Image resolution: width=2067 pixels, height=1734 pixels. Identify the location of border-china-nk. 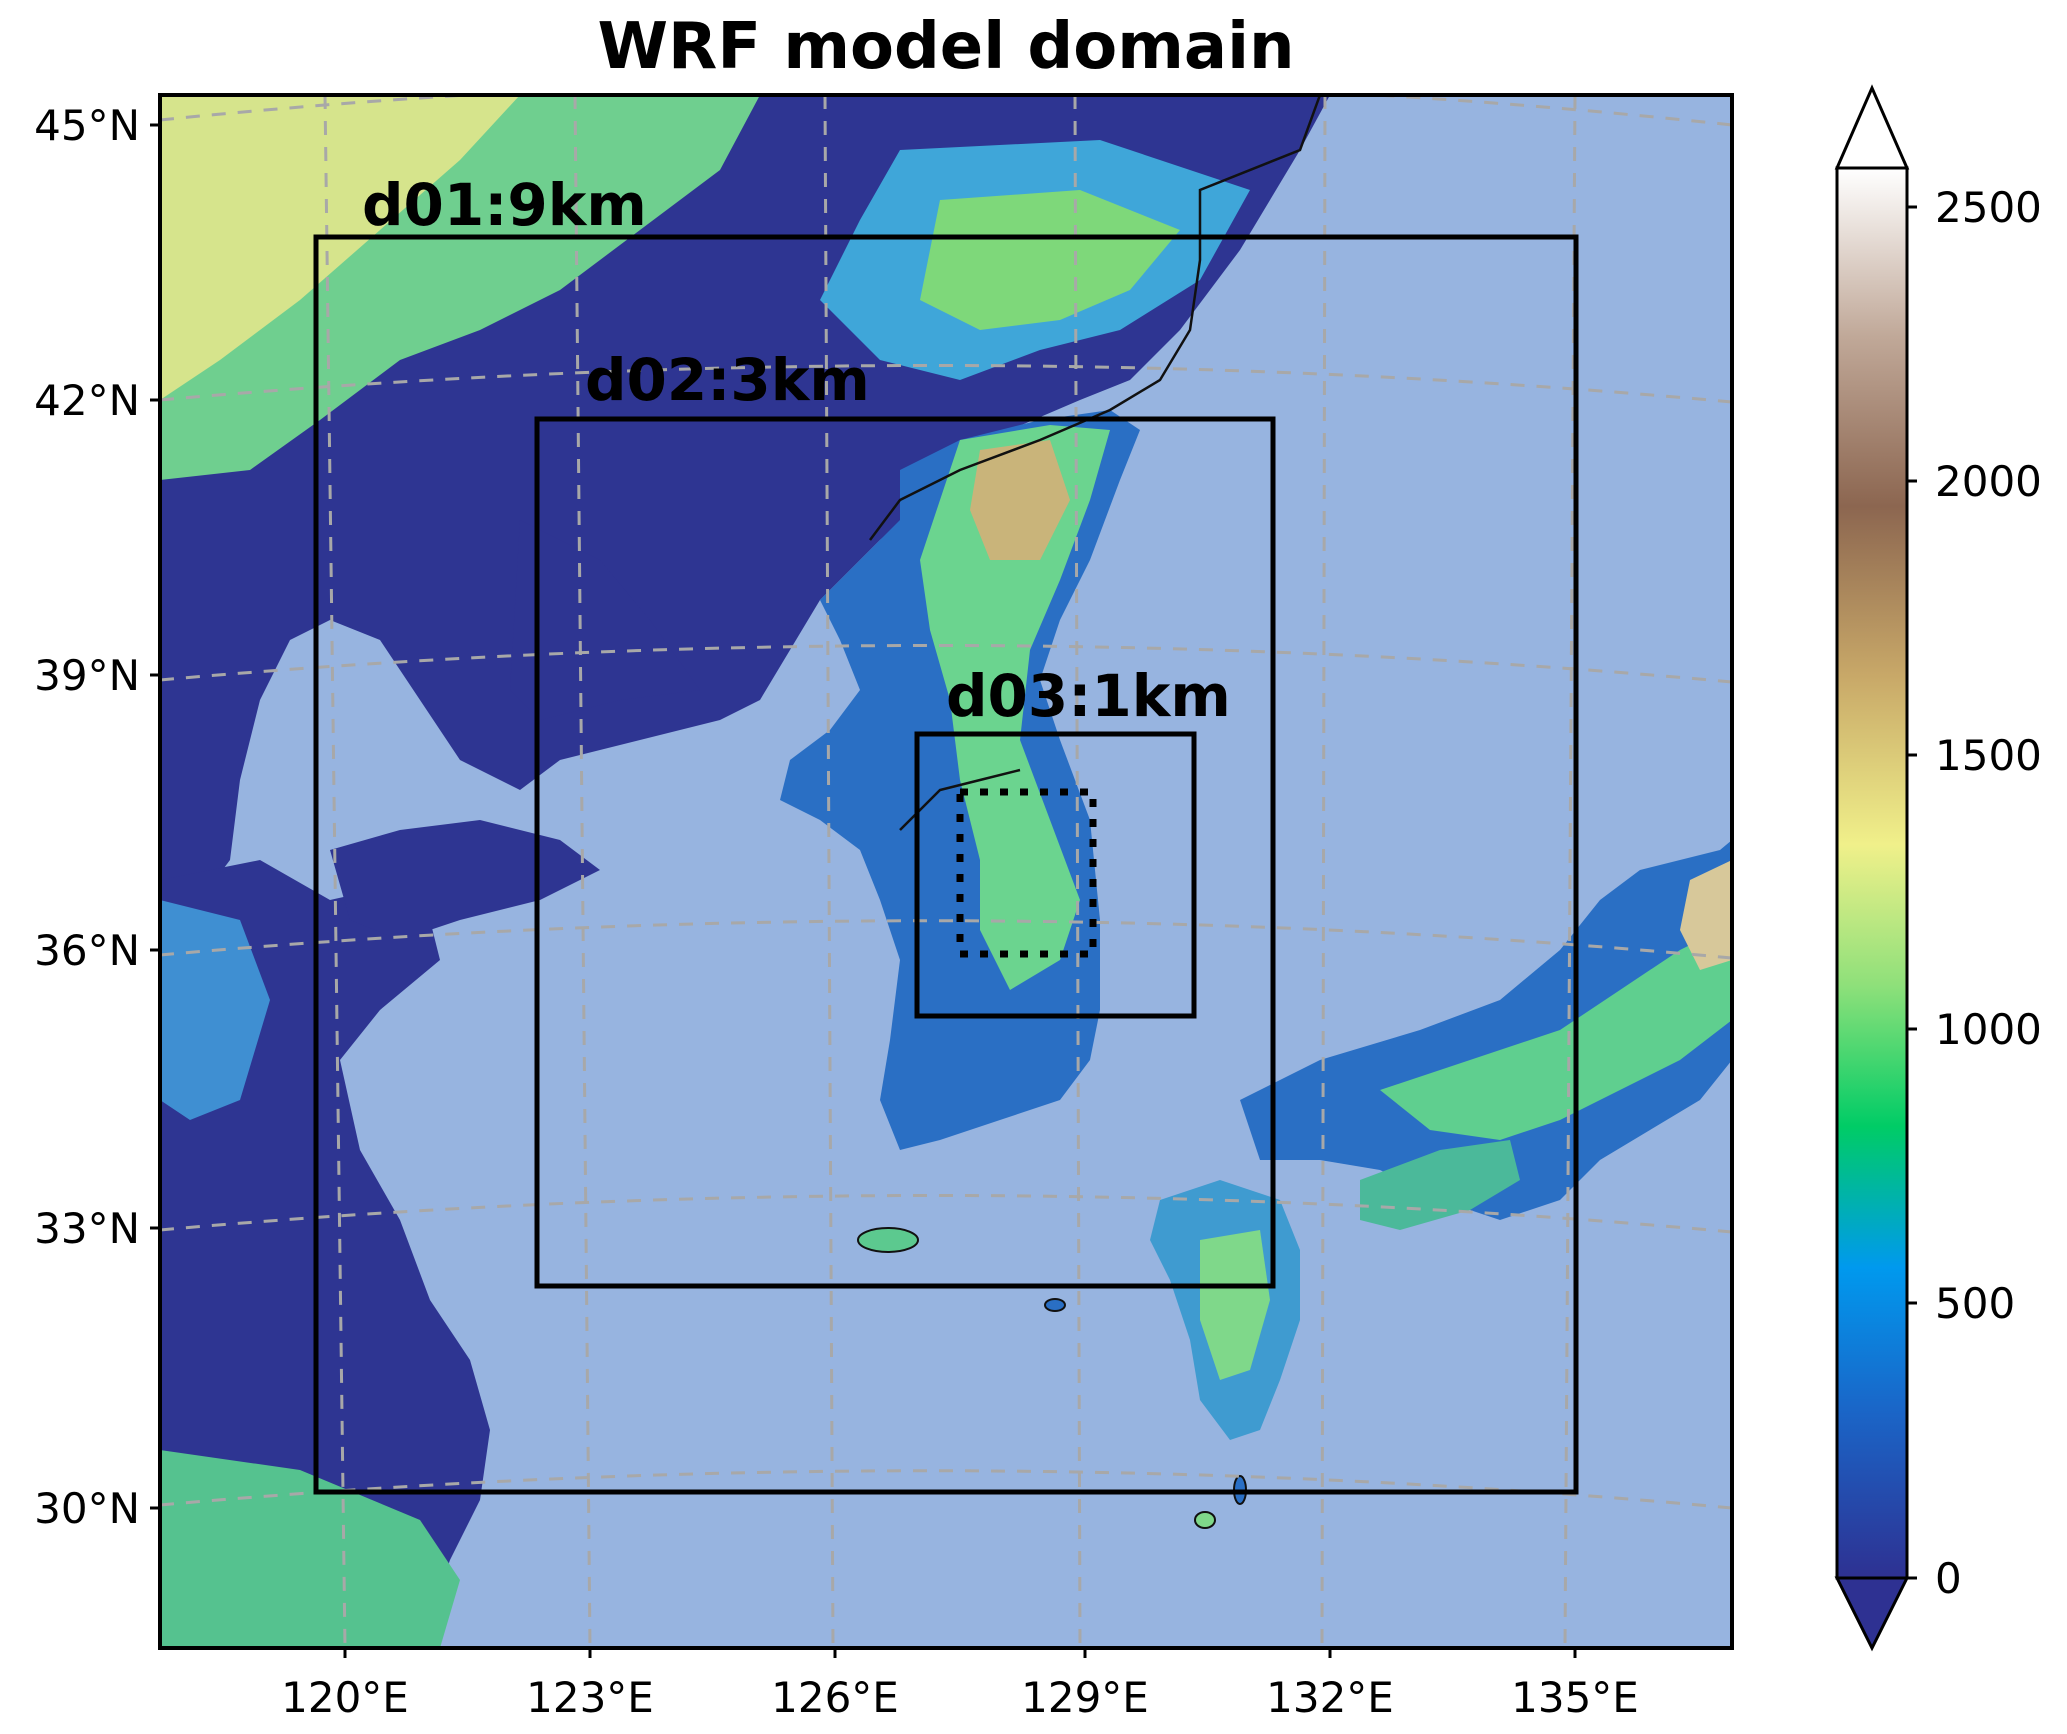
(1095, 318).